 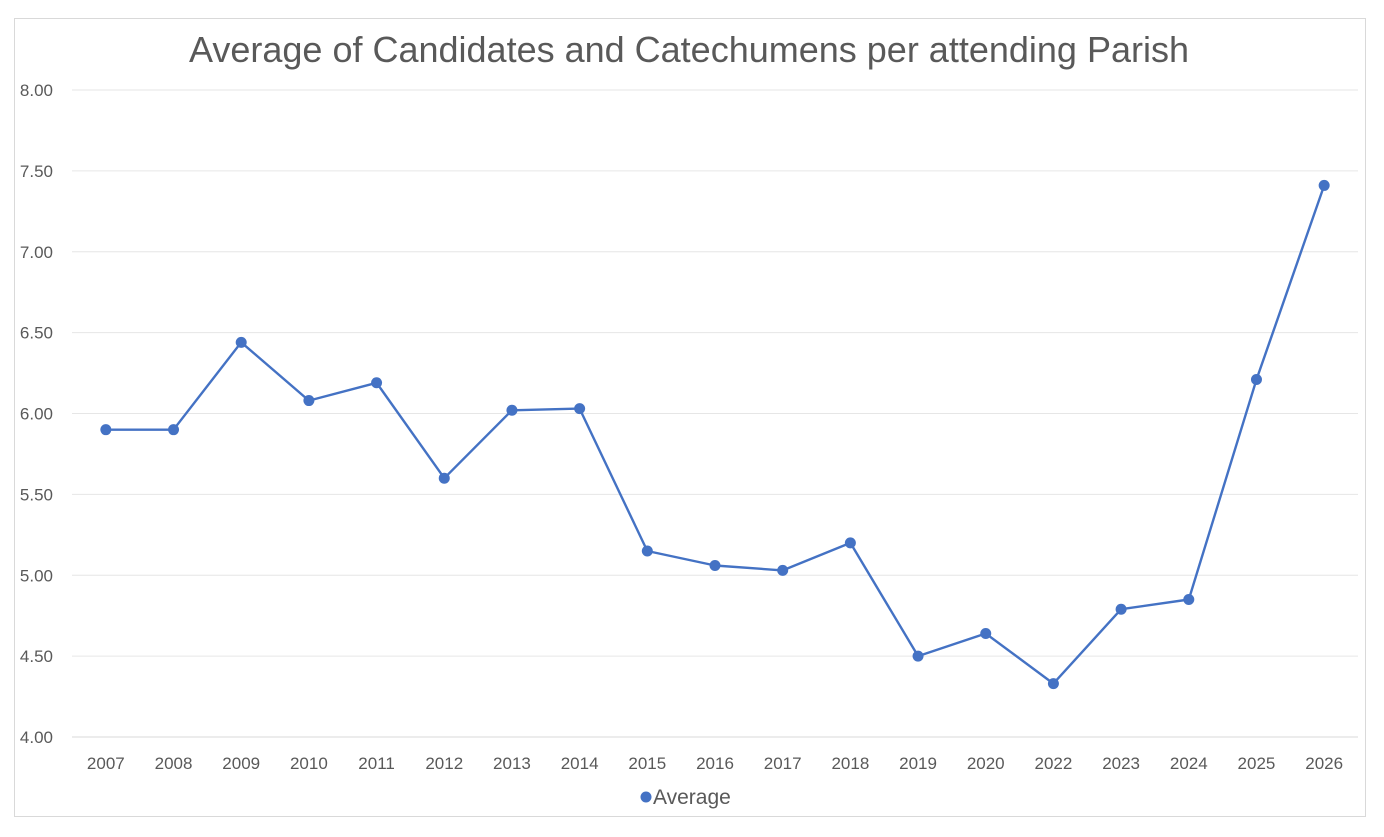 What do you see at coordinates (1121, 763) in the screenshot?
I see `x-tick-label: 2023` at bounding box center [1121, 763].